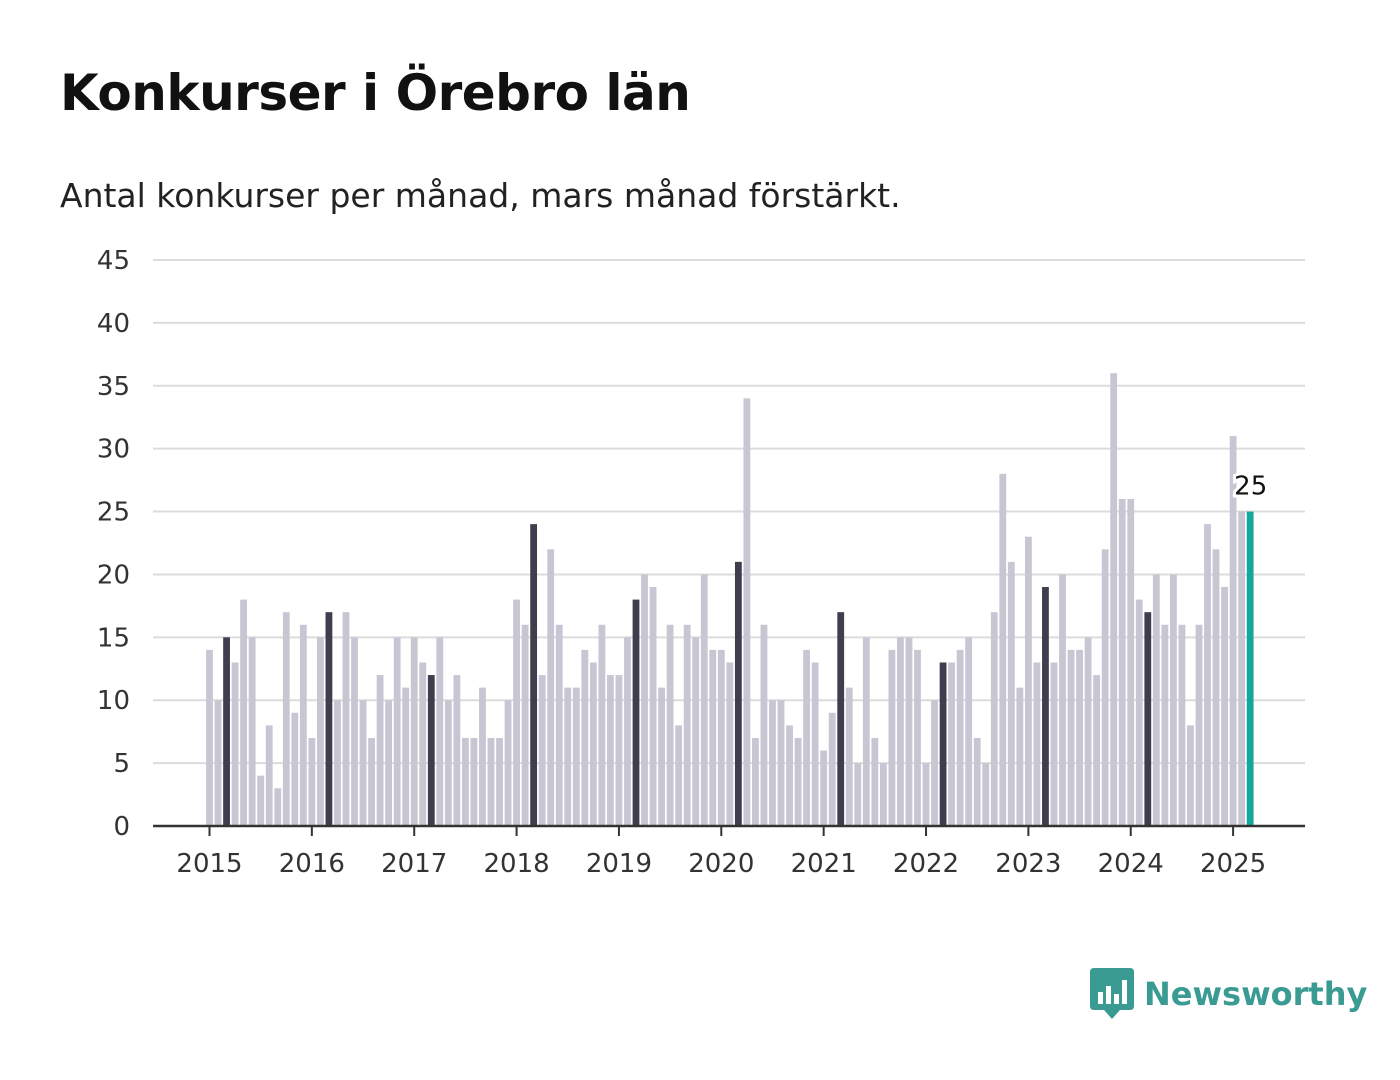 The height and width of the screenshot is (1080, 1400). Describe the element at coordinates (824, 864) in the screenshot. I see `x-tick-label: 2021` at that location.